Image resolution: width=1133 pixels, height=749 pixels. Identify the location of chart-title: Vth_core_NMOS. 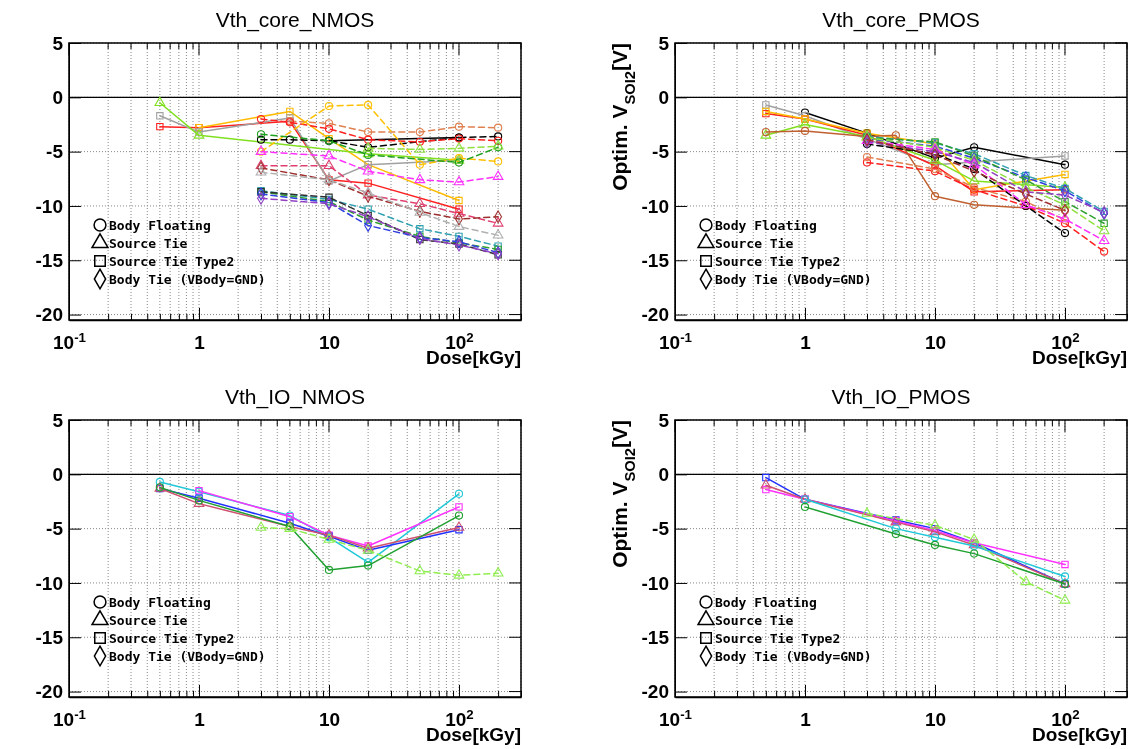
(295, 20).